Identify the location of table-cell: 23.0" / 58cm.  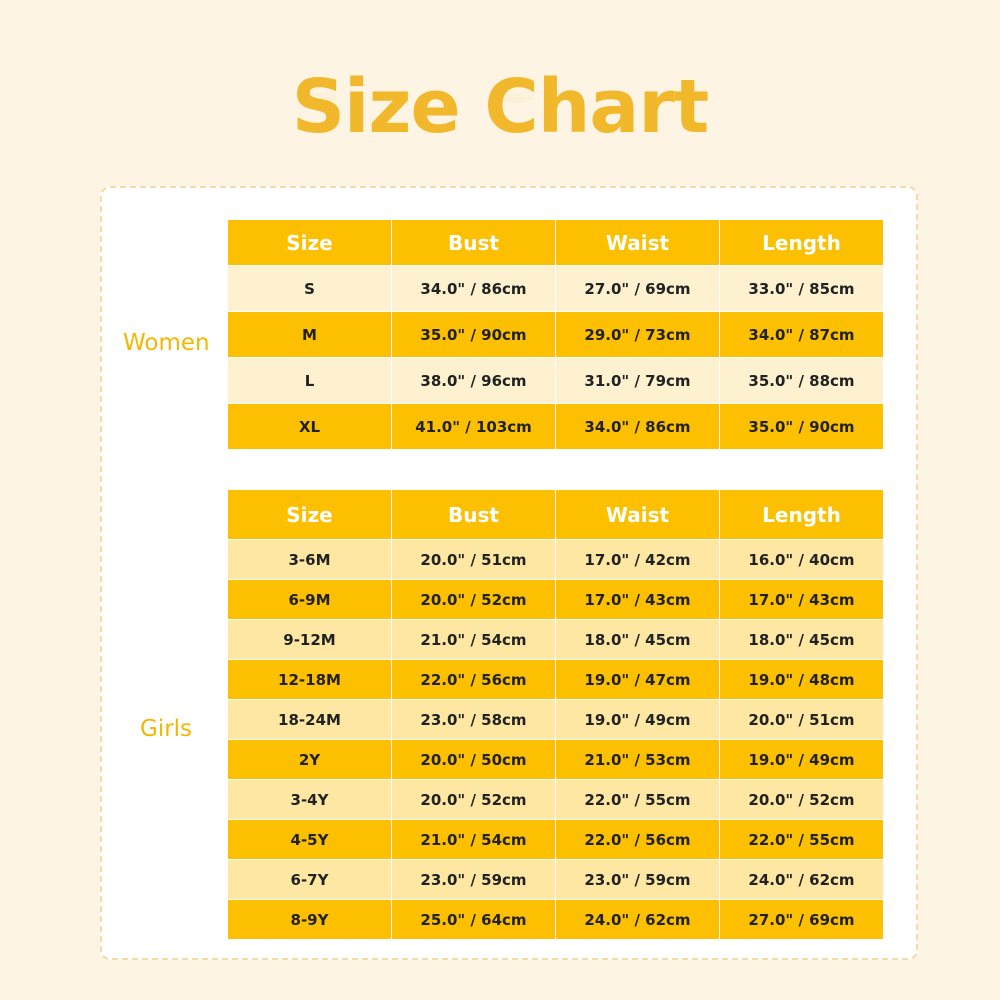
(473, 719).